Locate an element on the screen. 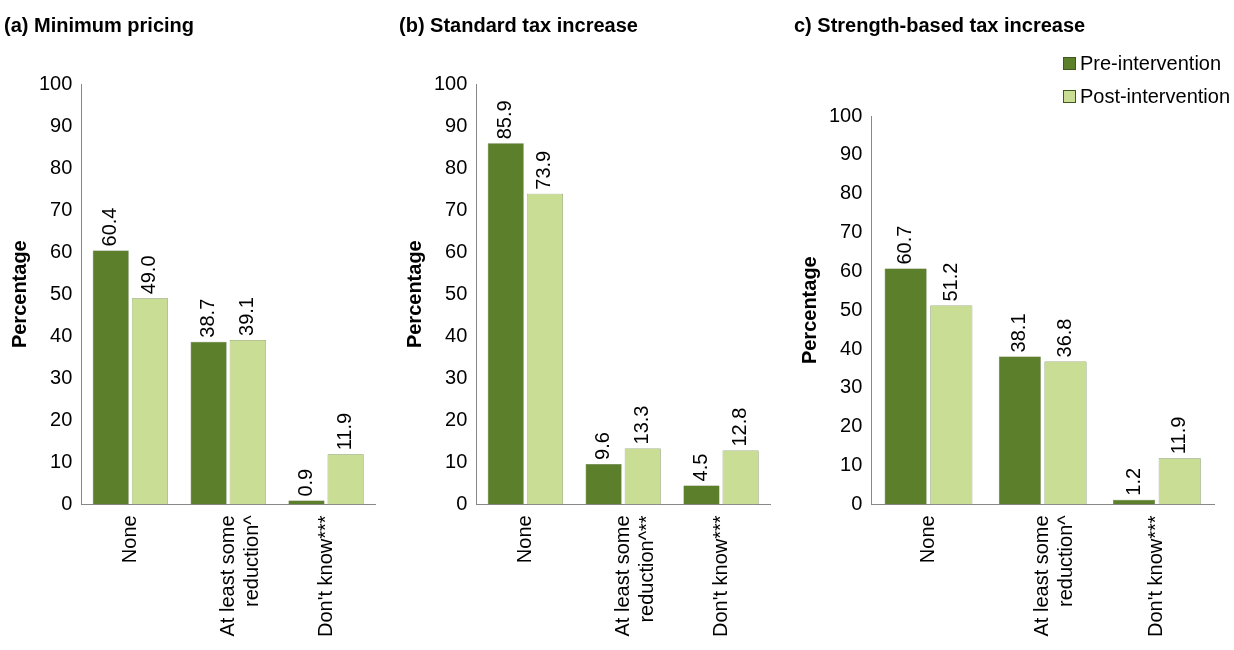 The width and height of the screenshot is (1234, 650). legend-label: Post-intervention is located at coordinates (1154, 96).